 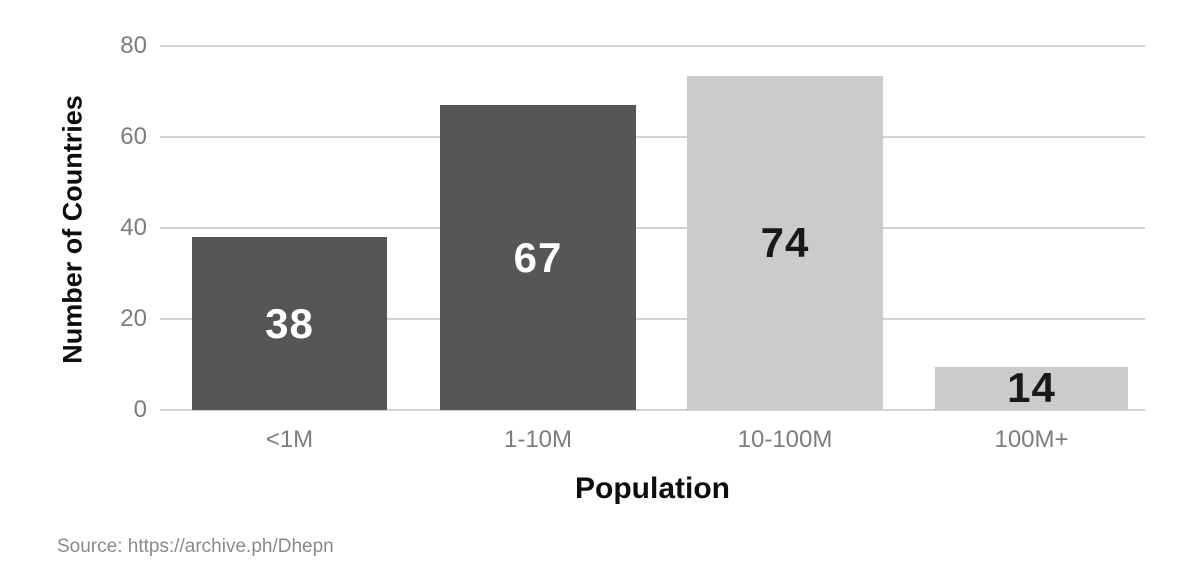 What do you see at coordinates (133, 136) in the screenshot?
I see `y-tick-label-60: 60` at bounding box center [133, 136].